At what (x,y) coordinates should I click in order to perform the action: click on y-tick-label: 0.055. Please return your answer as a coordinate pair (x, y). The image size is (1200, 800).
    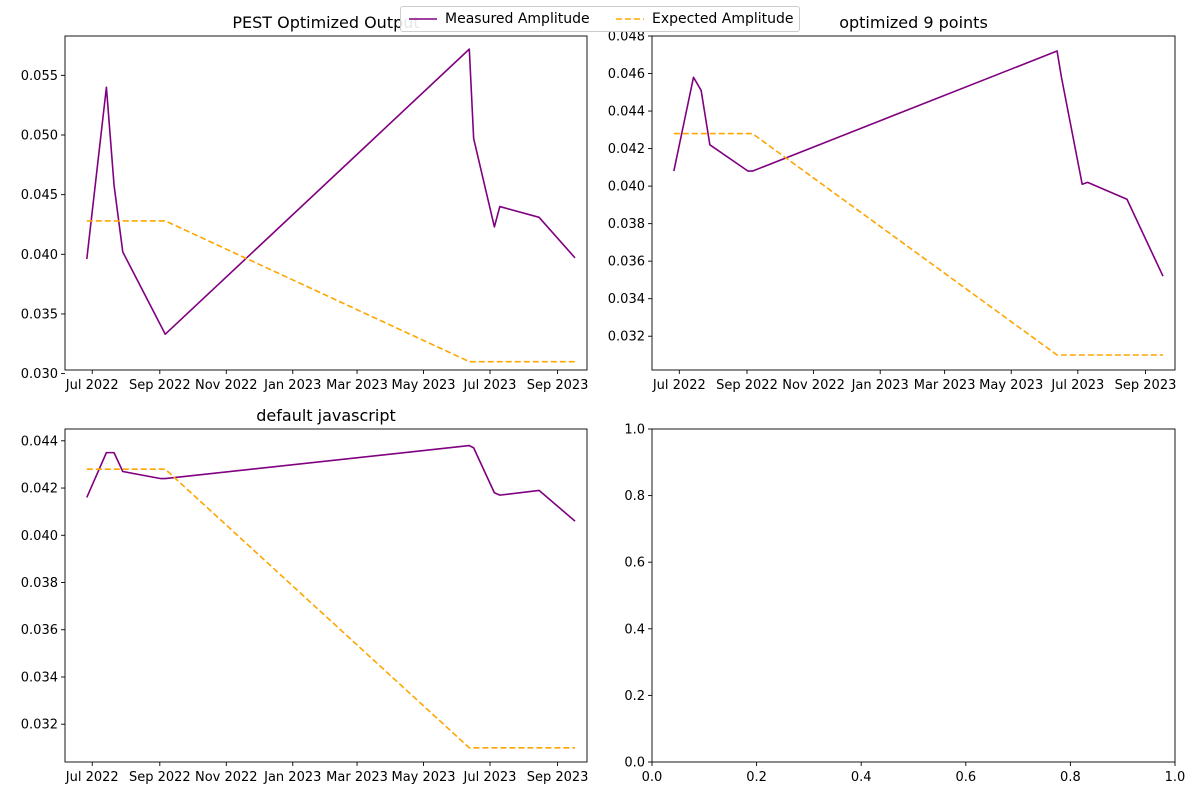
    Looking at the image, I should click on (39, 76).